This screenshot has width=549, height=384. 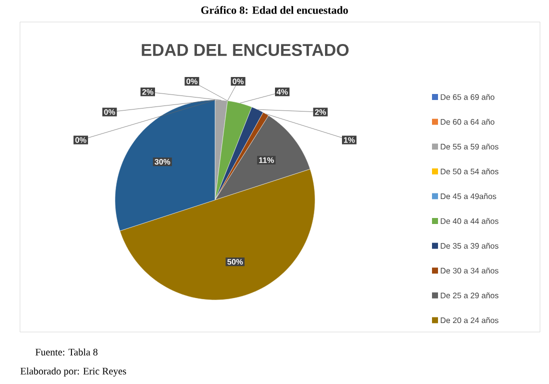 I want to click on source-note: Fuente: Tabla 8, so click(x=66, y=352).